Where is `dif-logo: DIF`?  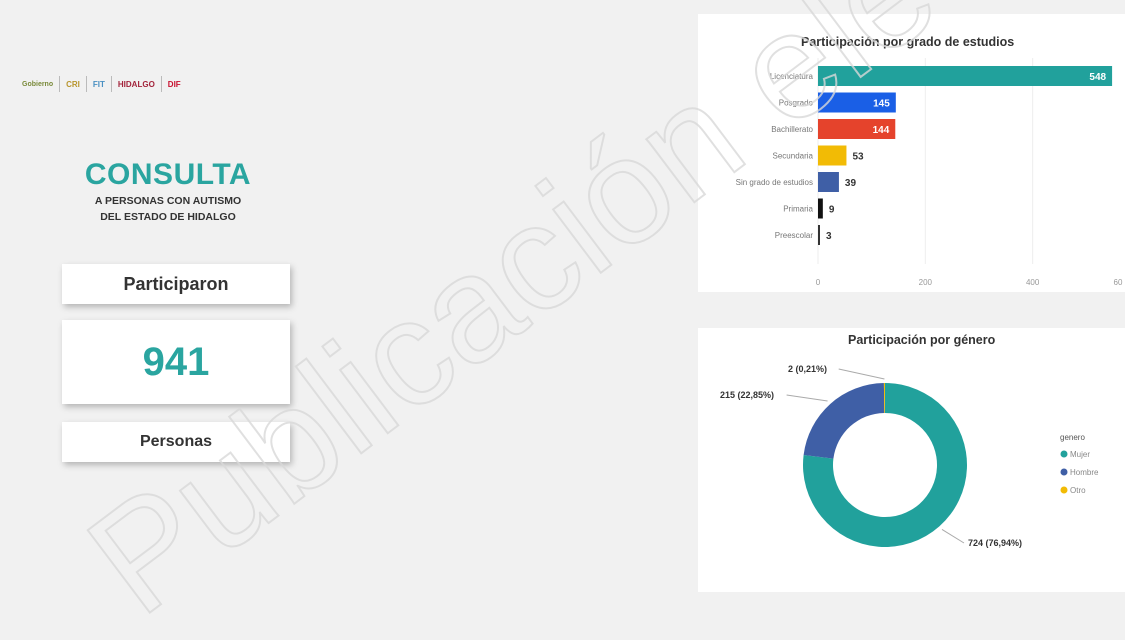 dif-logo: DIF is located at coordinates (174, 84).